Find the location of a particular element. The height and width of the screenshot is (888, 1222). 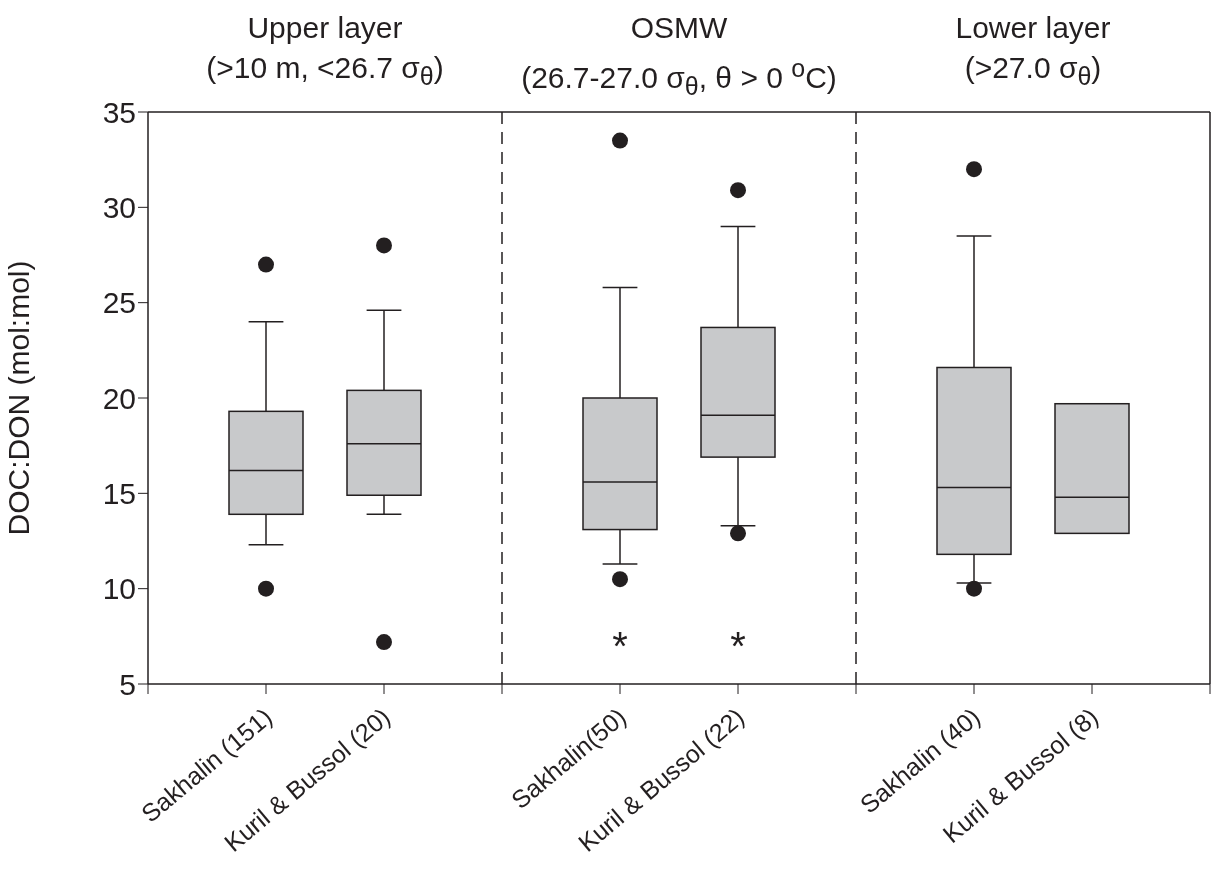

text: Upper layer (>10 m, <26.7 σ$_{θ}$) is located at coordinates (325, 50).